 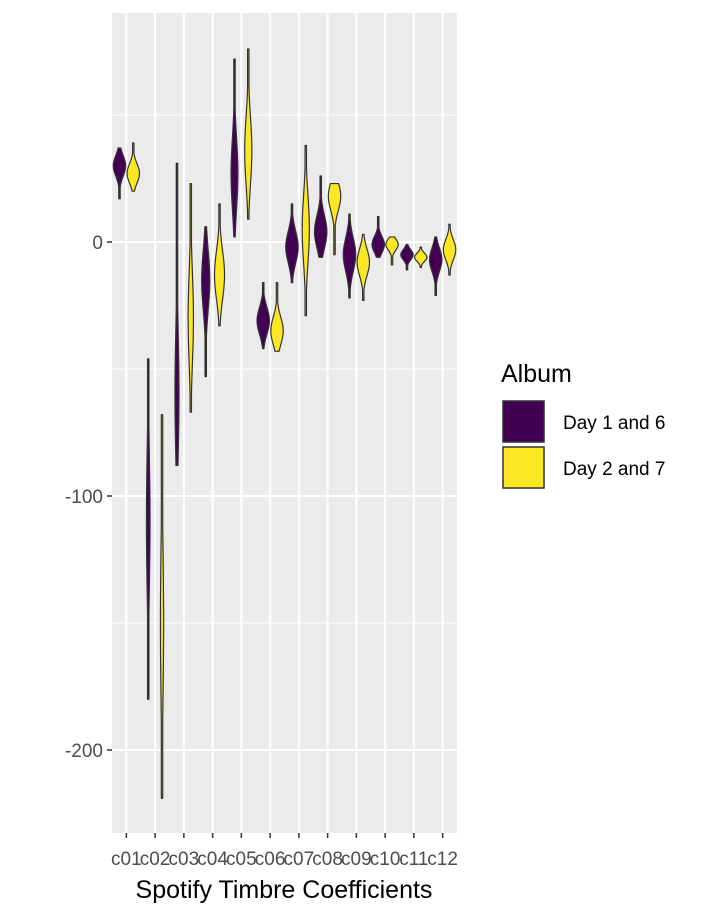 What do you see at coordinates (241, 859) in the screenshot?
I see `x-tick-label: c05` at bounding box center [241, 859].